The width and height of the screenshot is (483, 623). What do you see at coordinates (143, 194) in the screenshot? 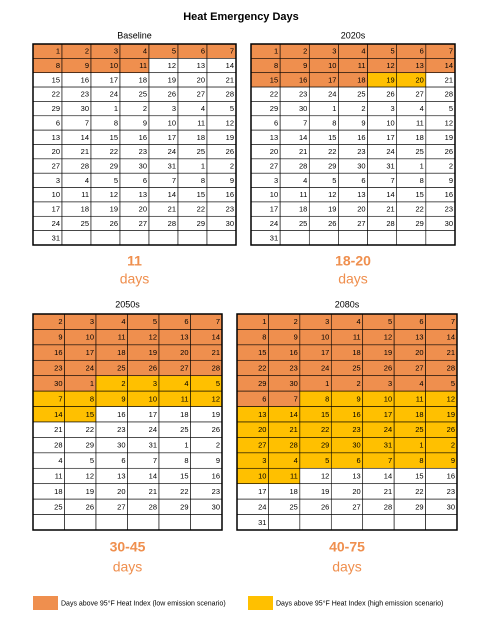
I see `day-number: 13` at bounding box center [143, 194].